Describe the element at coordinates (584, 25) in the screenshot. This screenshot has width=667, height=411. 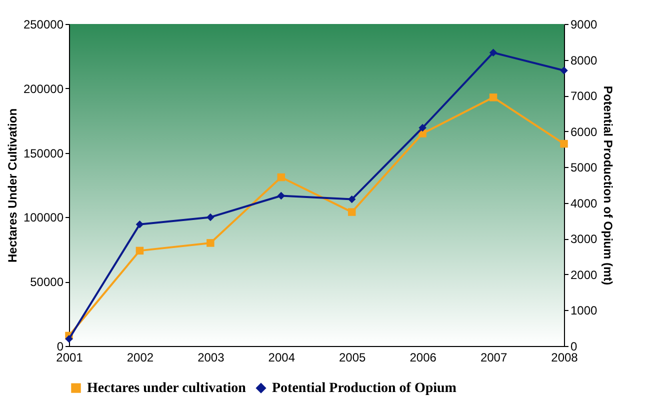
I see `y2-tick-label: 9000` at that location.